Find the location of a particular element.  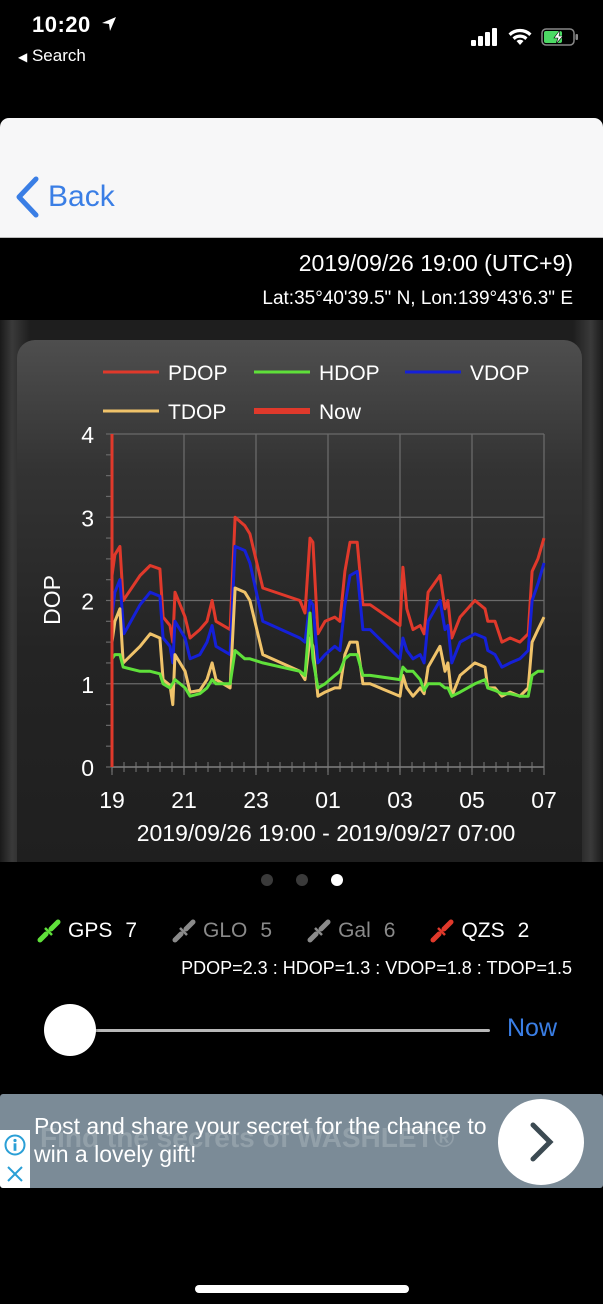

y-axis-title: DOP is located at coordinates (52, 600).